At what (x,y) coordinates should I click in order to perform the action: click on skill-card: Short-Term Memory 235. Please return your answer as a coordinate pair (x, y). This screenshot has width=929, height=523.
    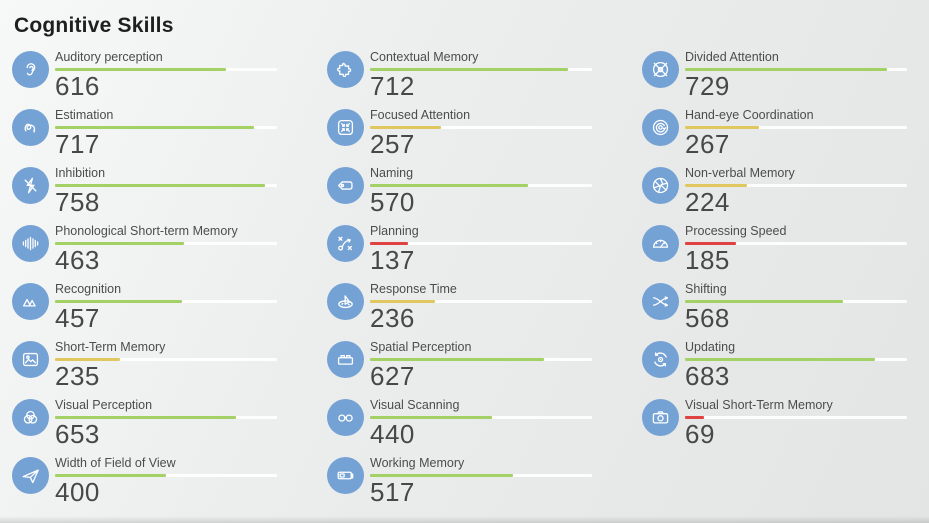
    Looking at the image, I should click on (162, 365).